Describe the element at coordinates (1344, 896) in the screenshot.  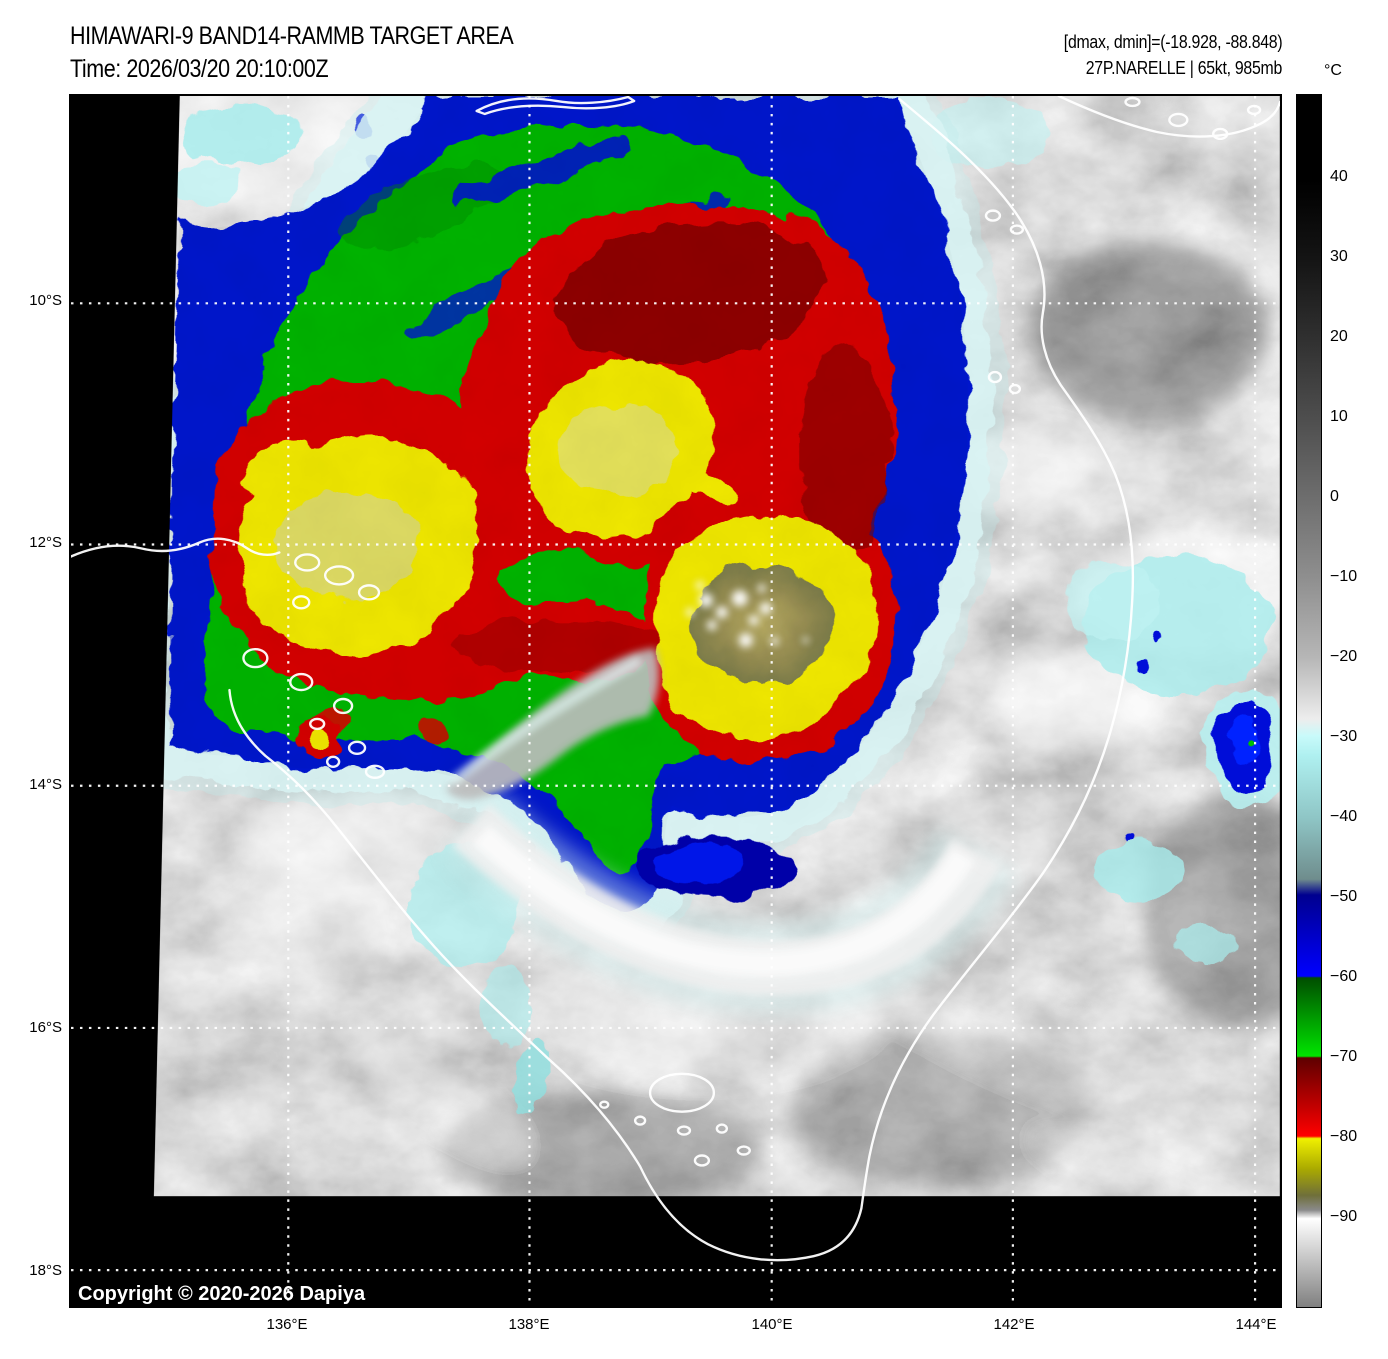
I see `colorbar-tick: −50` at that location.